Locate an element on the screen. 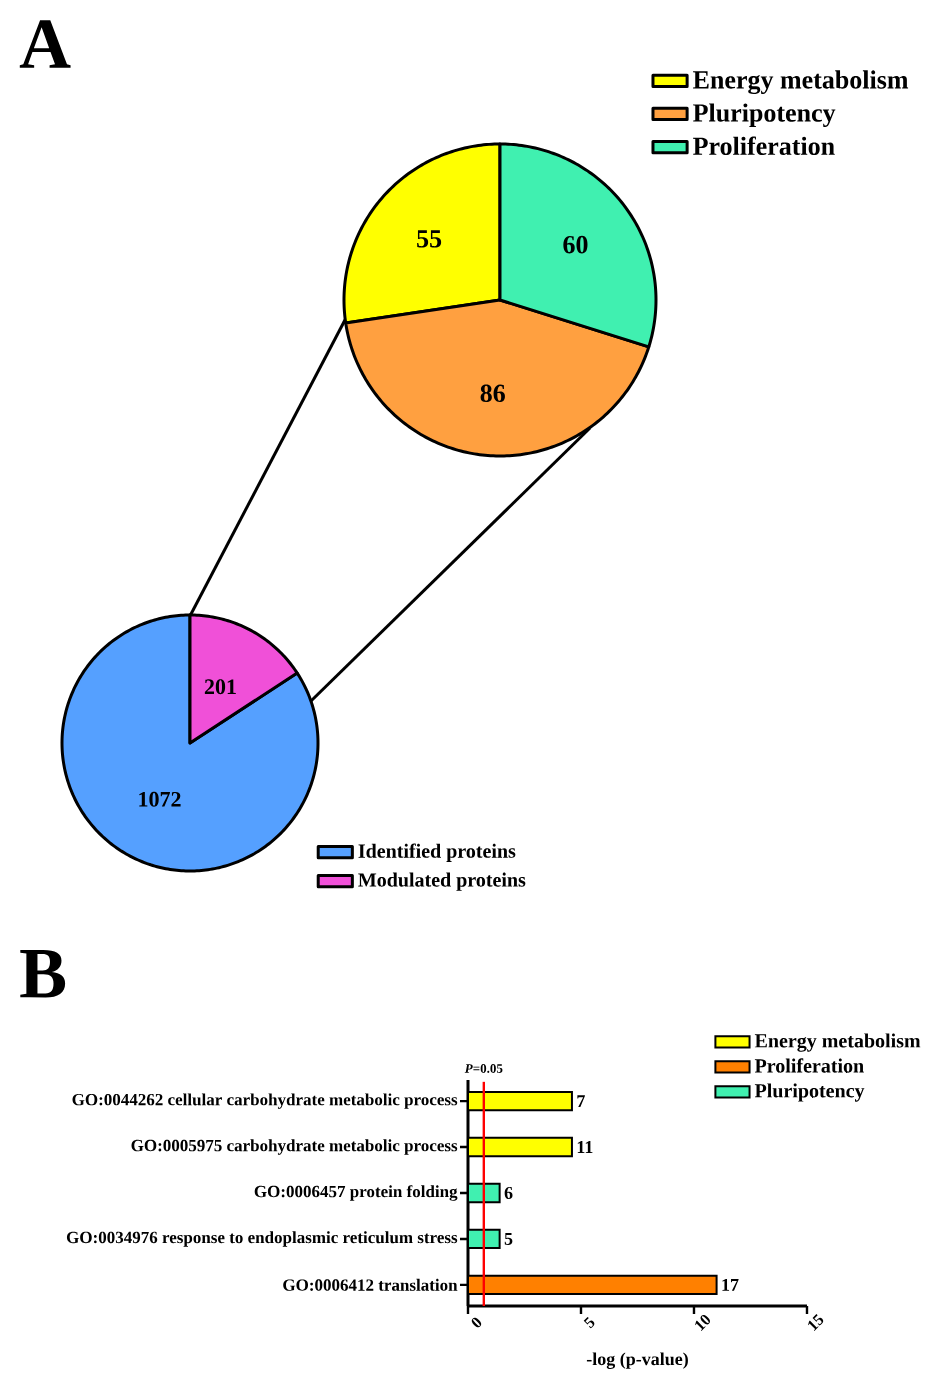 The height and width of the screenshot is (1373, 941). legend-label: Modulated proteins is located at coordinates (442, 881).